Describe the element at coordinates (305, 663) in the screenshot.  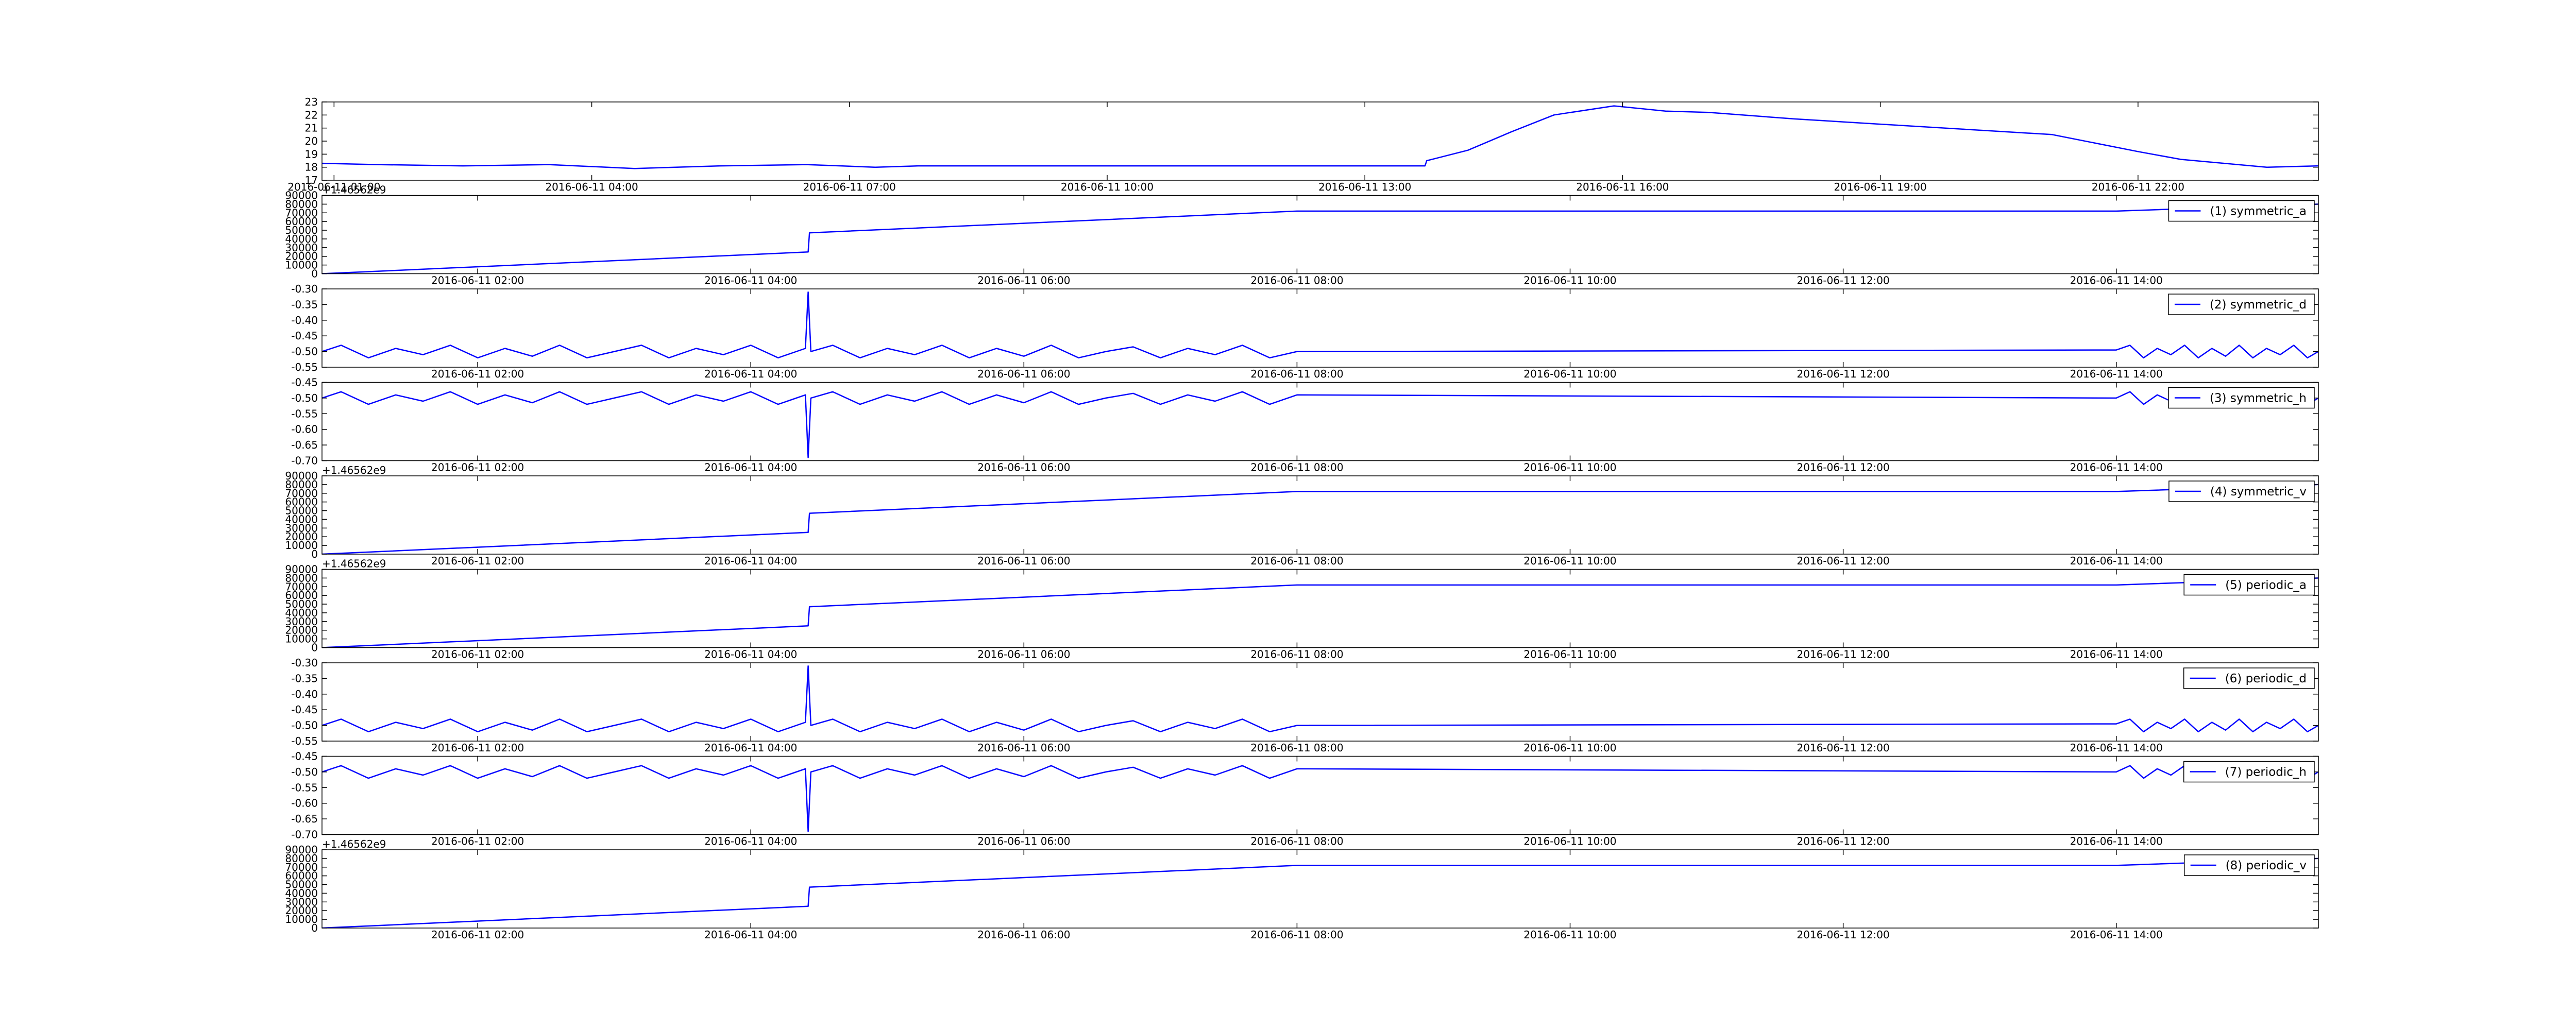
I see `y-tick-label: -0.30` at that location.